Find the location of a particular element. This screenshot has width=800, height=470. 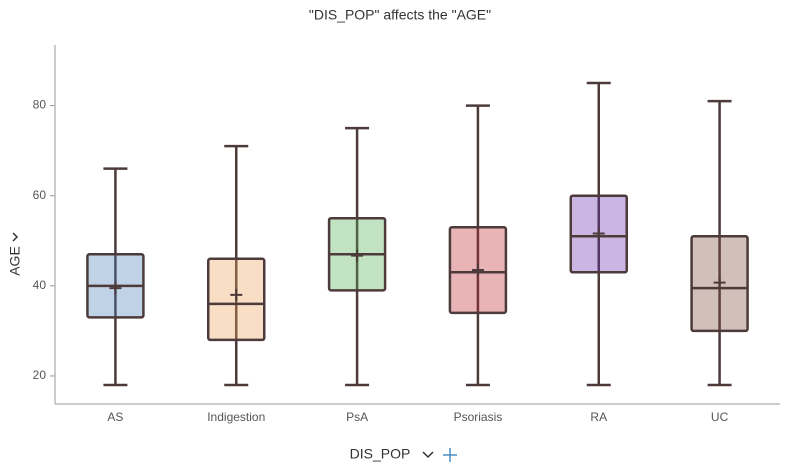

x-tick-label: RA is located at coordinates (598, 417).